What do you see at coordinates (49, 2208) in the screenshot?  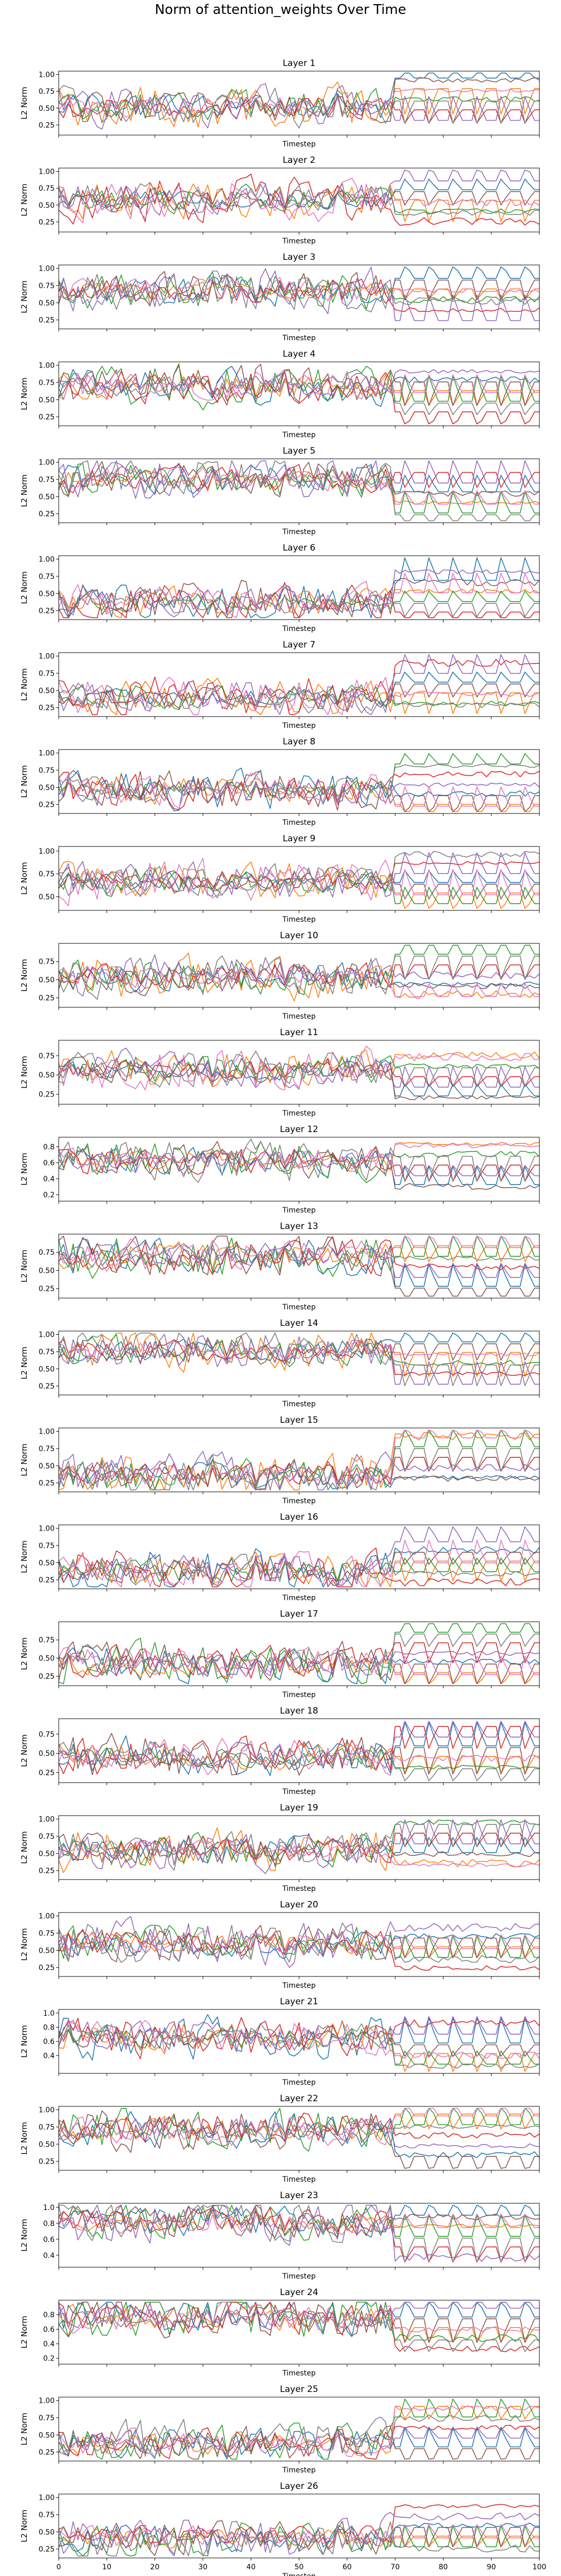 I see `y-tick-label: 1.0` at bounding box center [49, 2208].